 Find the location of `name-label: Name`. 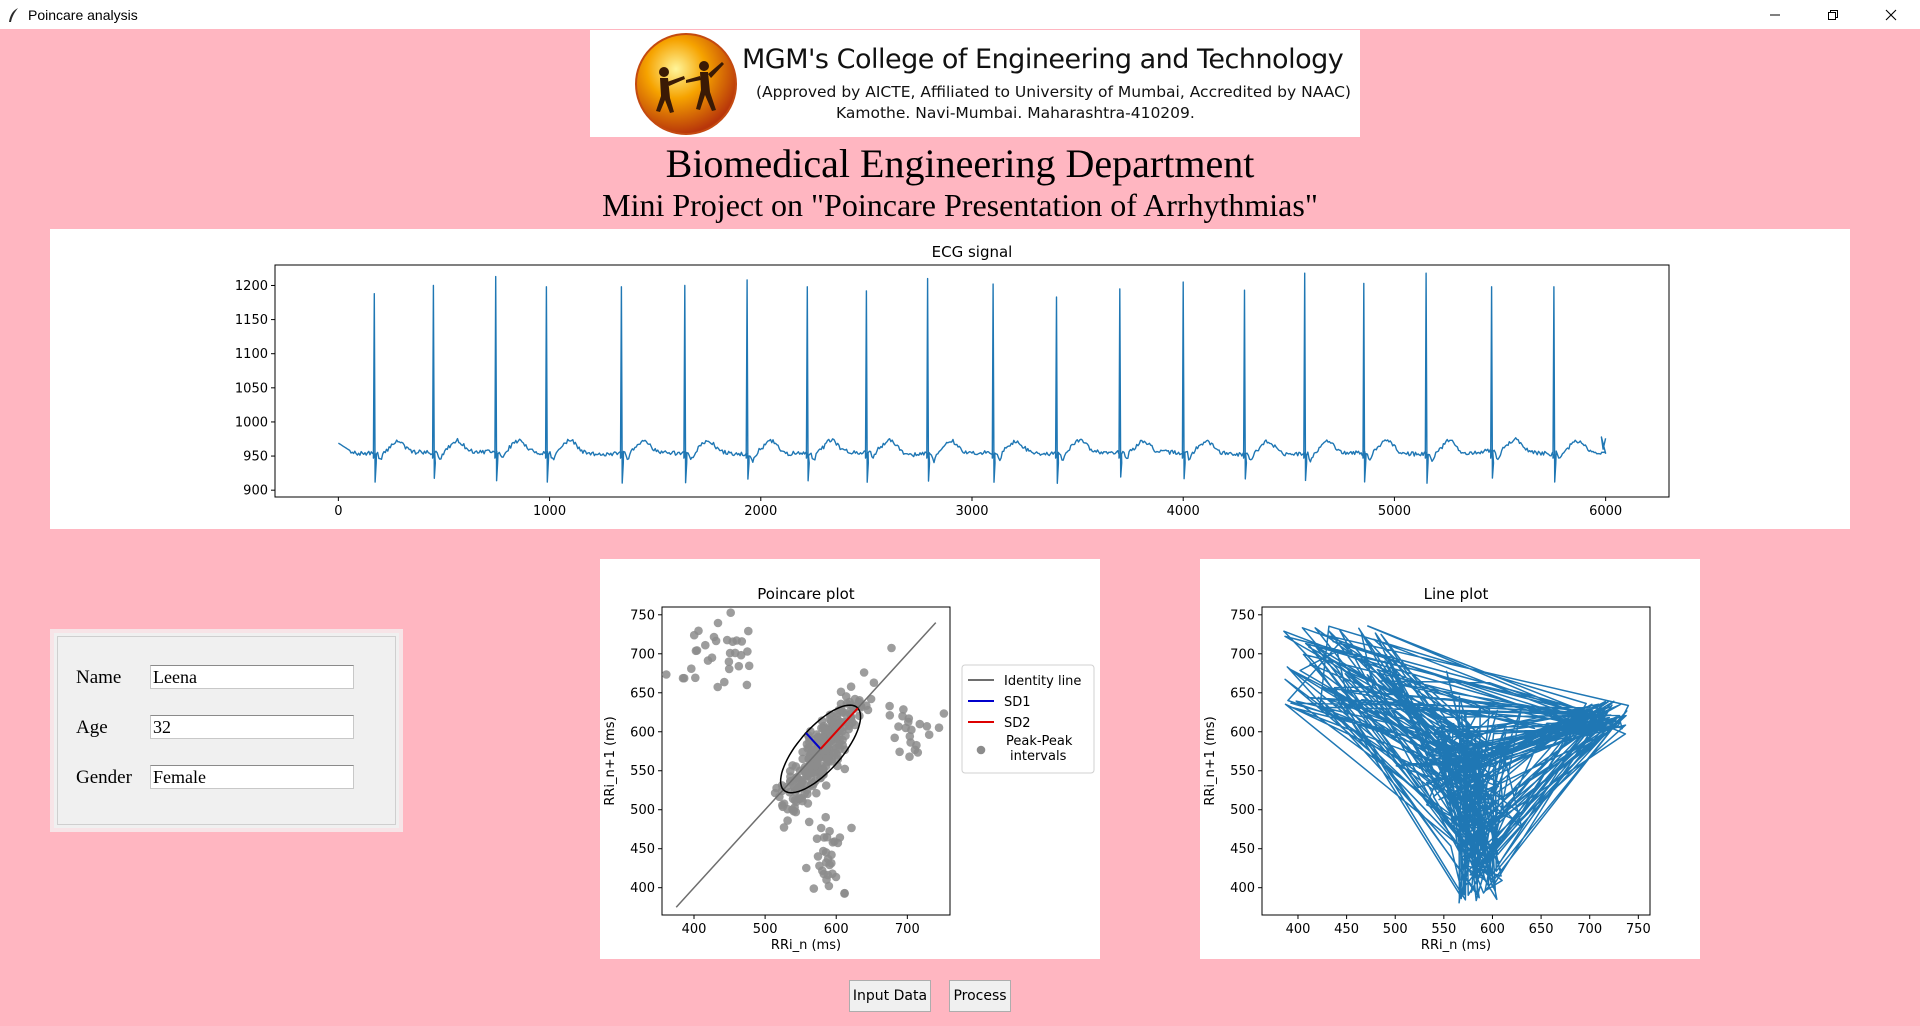

name-label: Name is located at coordinates (99, 677).